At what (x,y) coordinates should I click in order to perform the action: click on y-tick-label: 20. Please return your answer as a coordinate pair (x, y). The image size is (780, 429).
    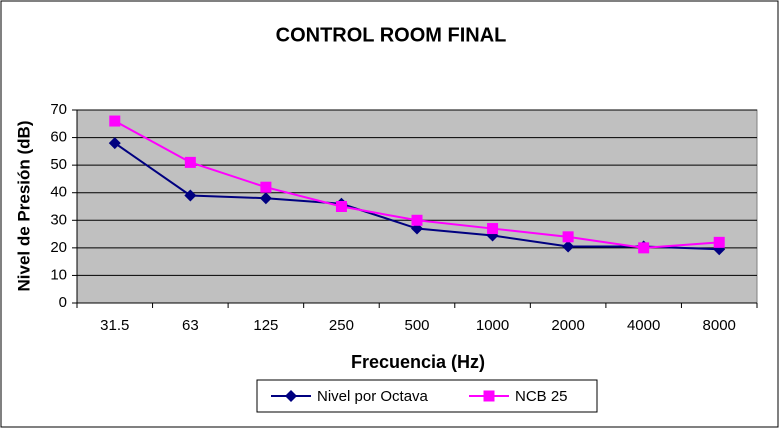
    Looking at the image, I should click on (58, 247).